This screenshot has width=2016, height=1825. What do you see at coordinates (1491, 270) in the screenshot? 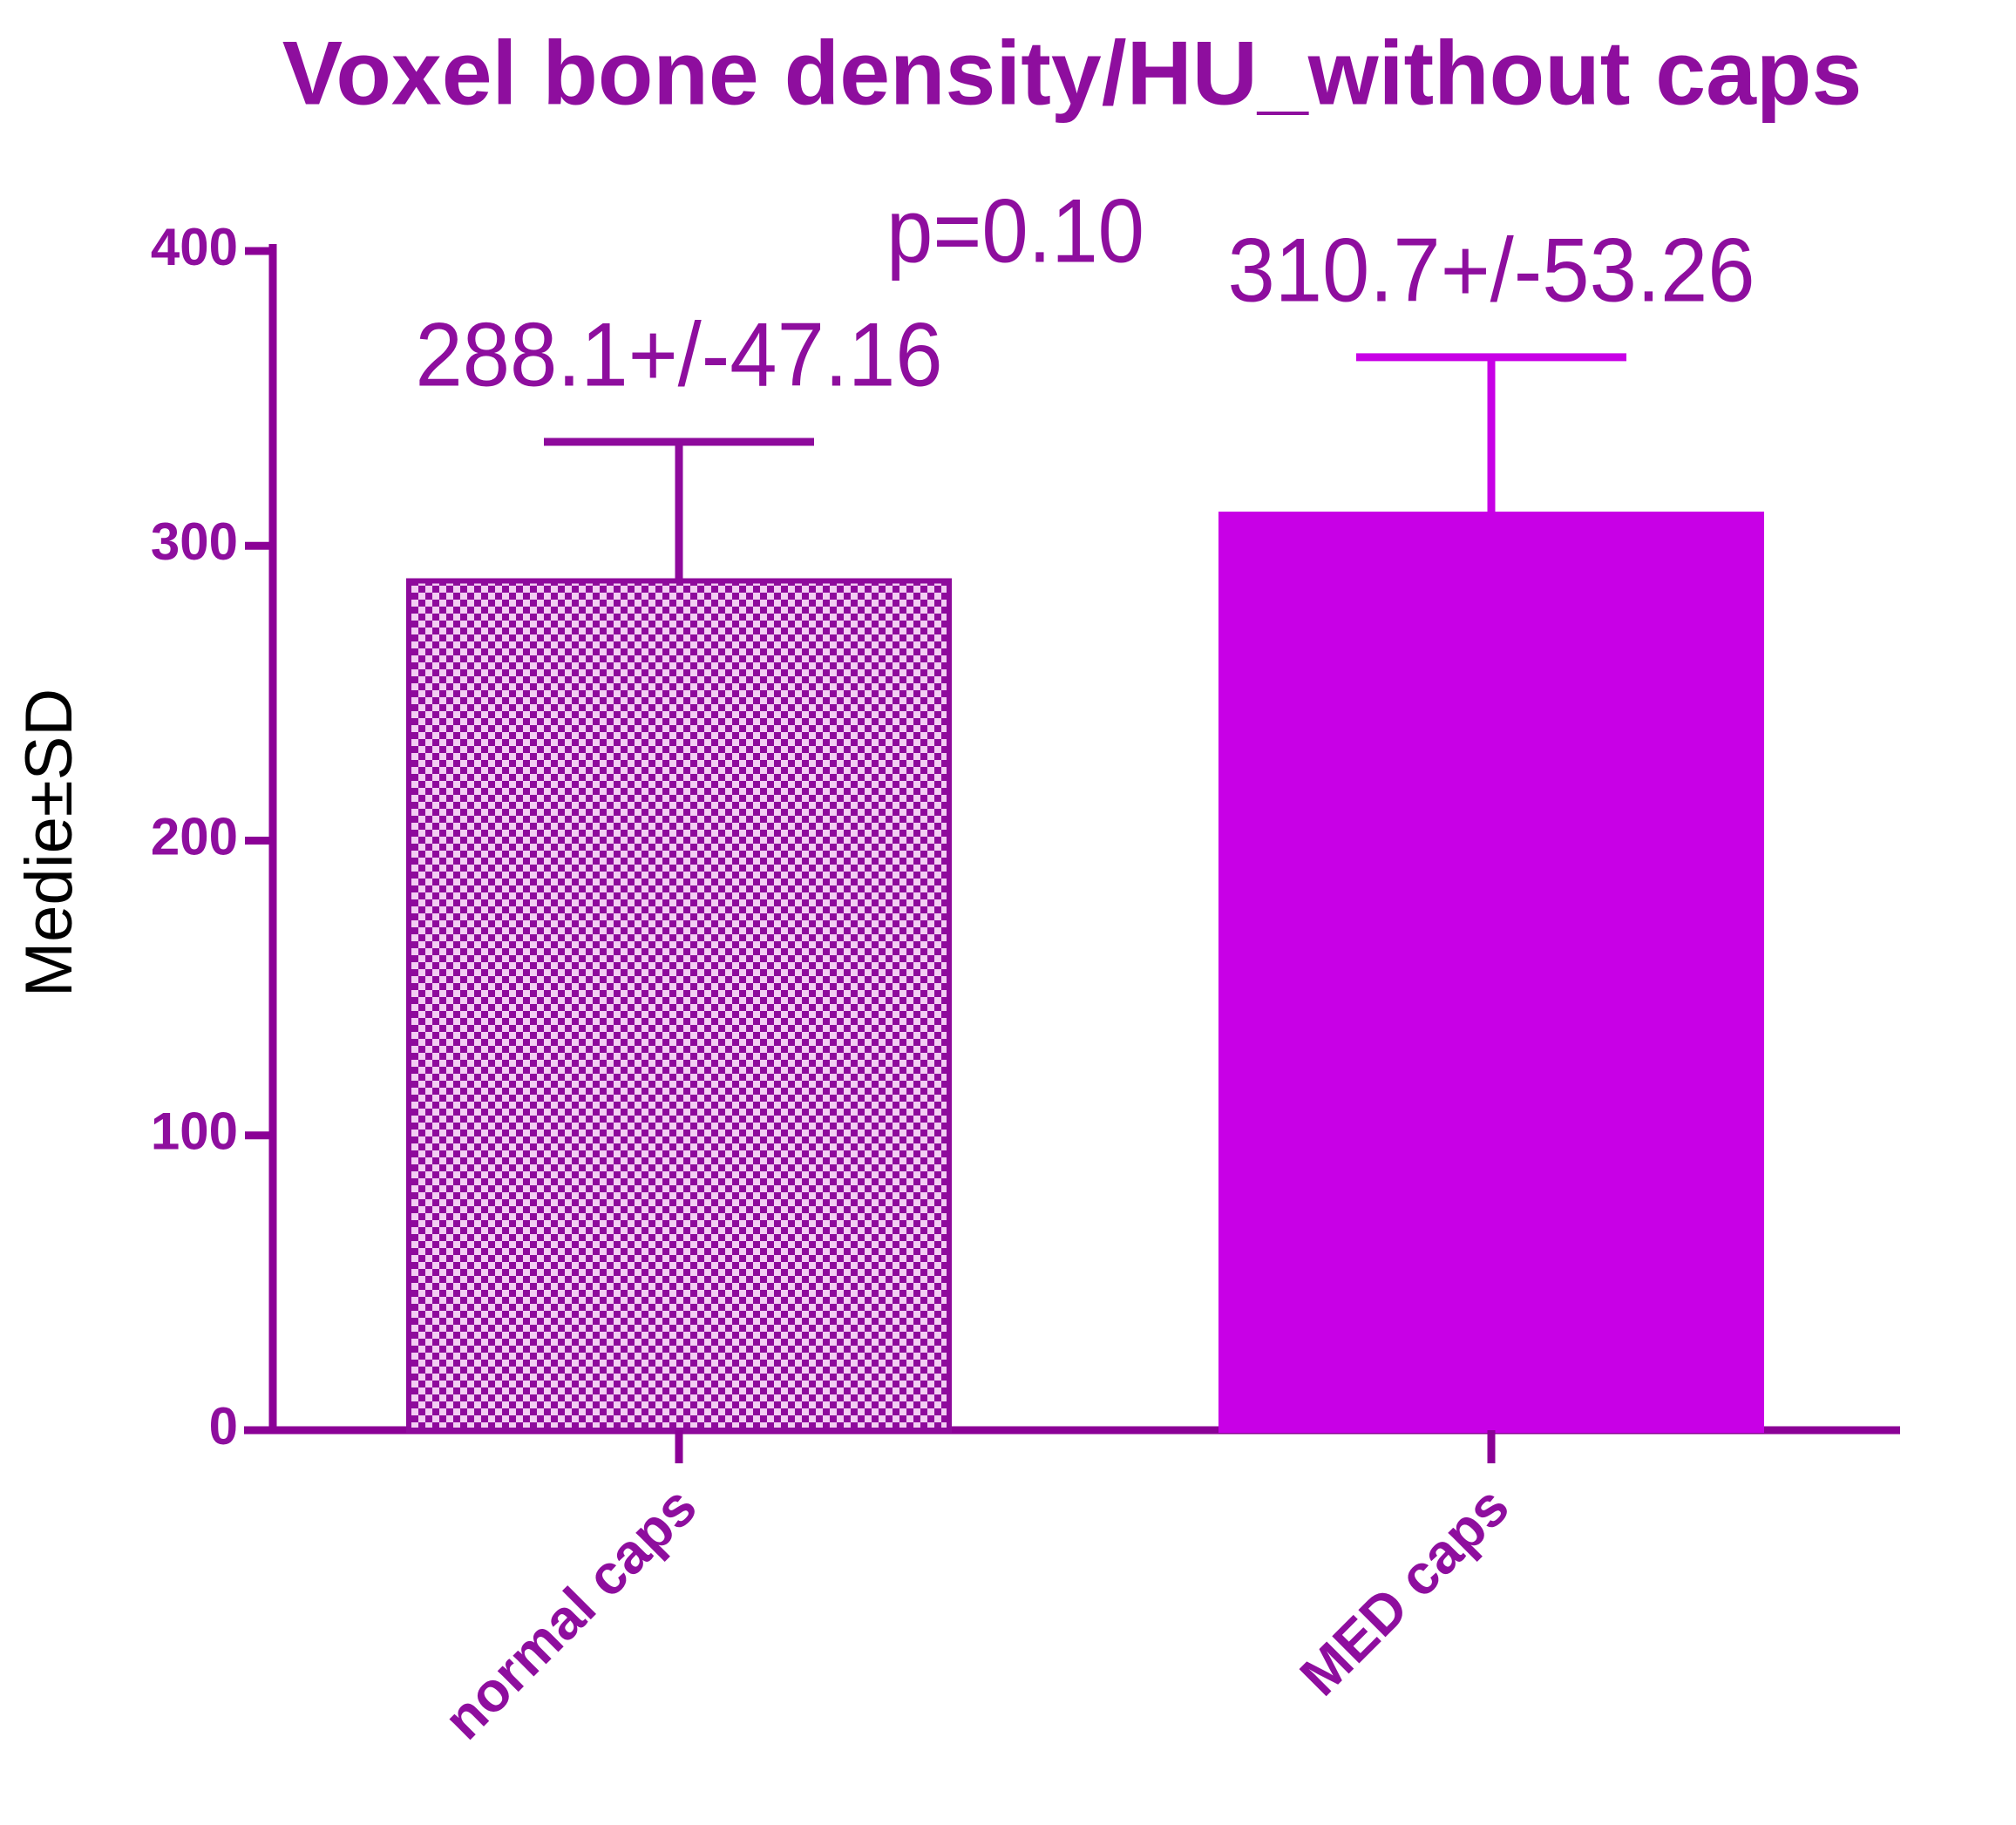
I see `value-label: 310.7+/-53.26` at bounding box center [1491, 270].